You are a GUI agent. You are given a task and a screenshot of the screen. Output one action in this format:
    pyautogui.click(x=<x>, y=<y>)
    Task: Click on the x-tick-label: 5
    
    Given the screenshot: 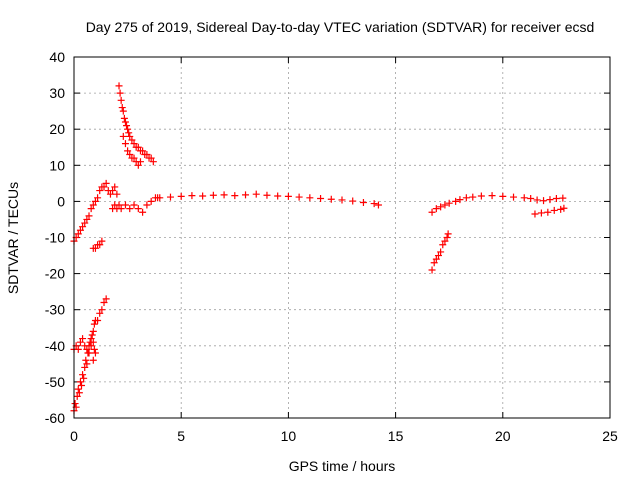 What is the action you would take?
    pyautogui.click(x=181, y=436)
    